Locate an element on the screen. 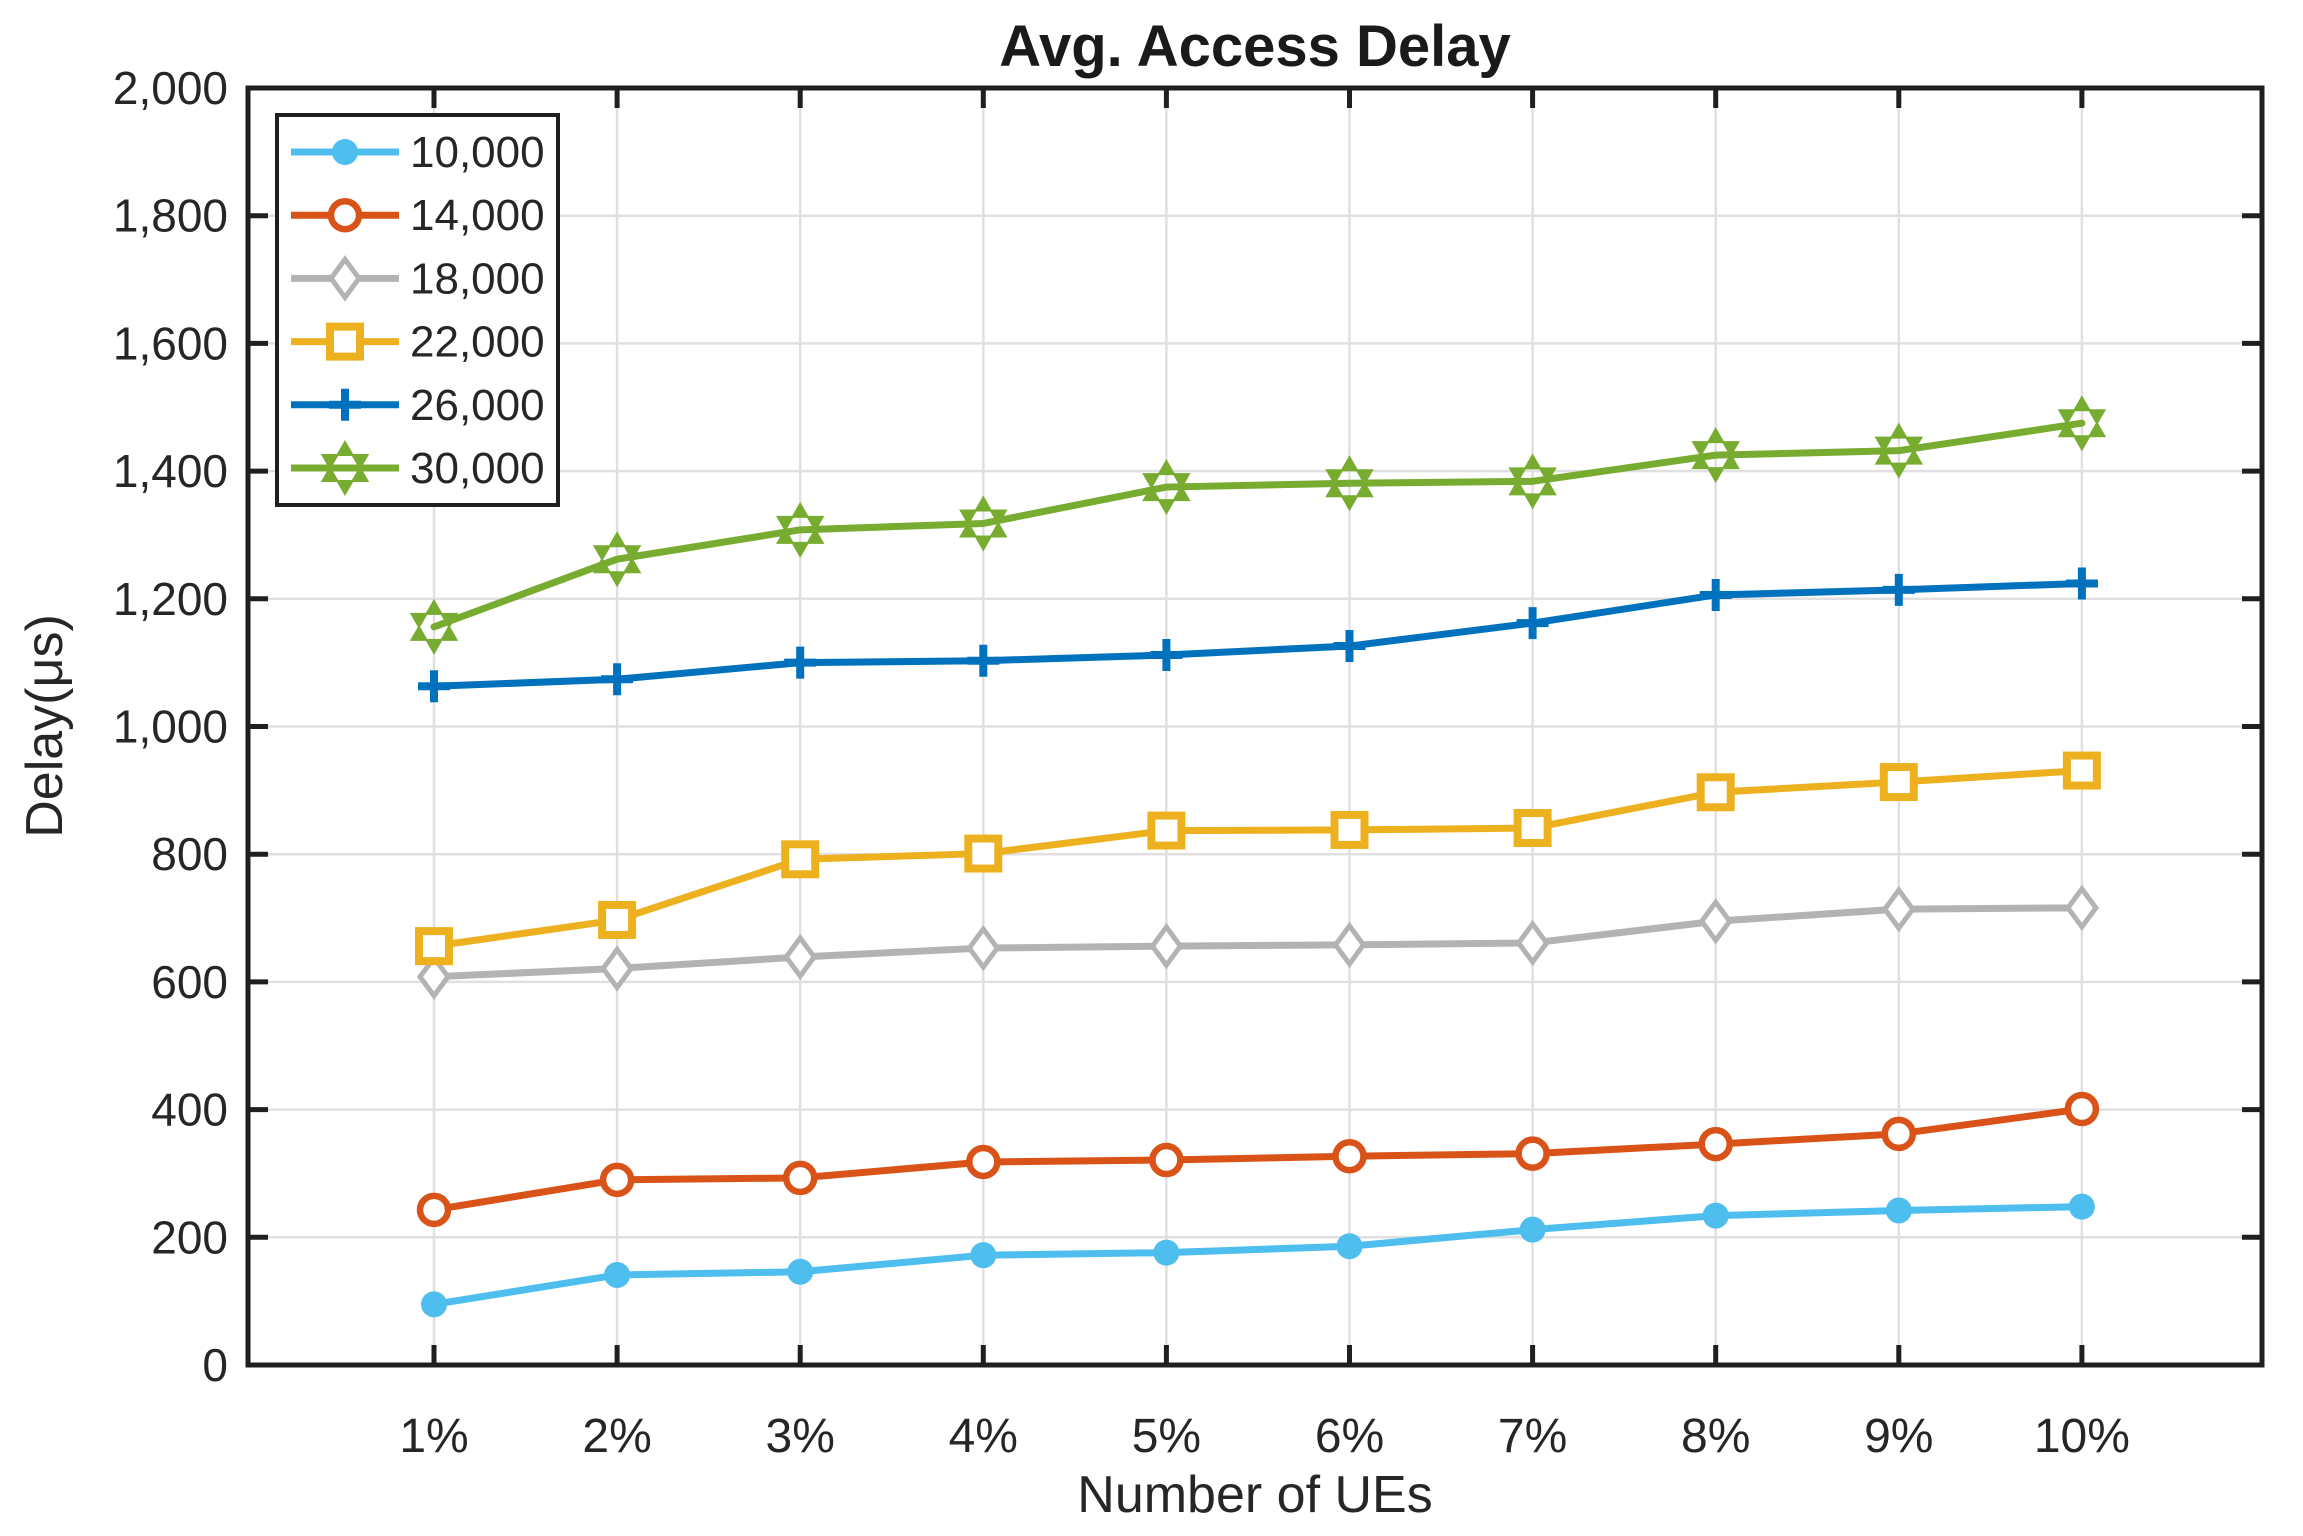 The height and width of the screenshot is (1536, 2303). chart-title: Avg. Access Delay is located at coordinates (1255, 46).